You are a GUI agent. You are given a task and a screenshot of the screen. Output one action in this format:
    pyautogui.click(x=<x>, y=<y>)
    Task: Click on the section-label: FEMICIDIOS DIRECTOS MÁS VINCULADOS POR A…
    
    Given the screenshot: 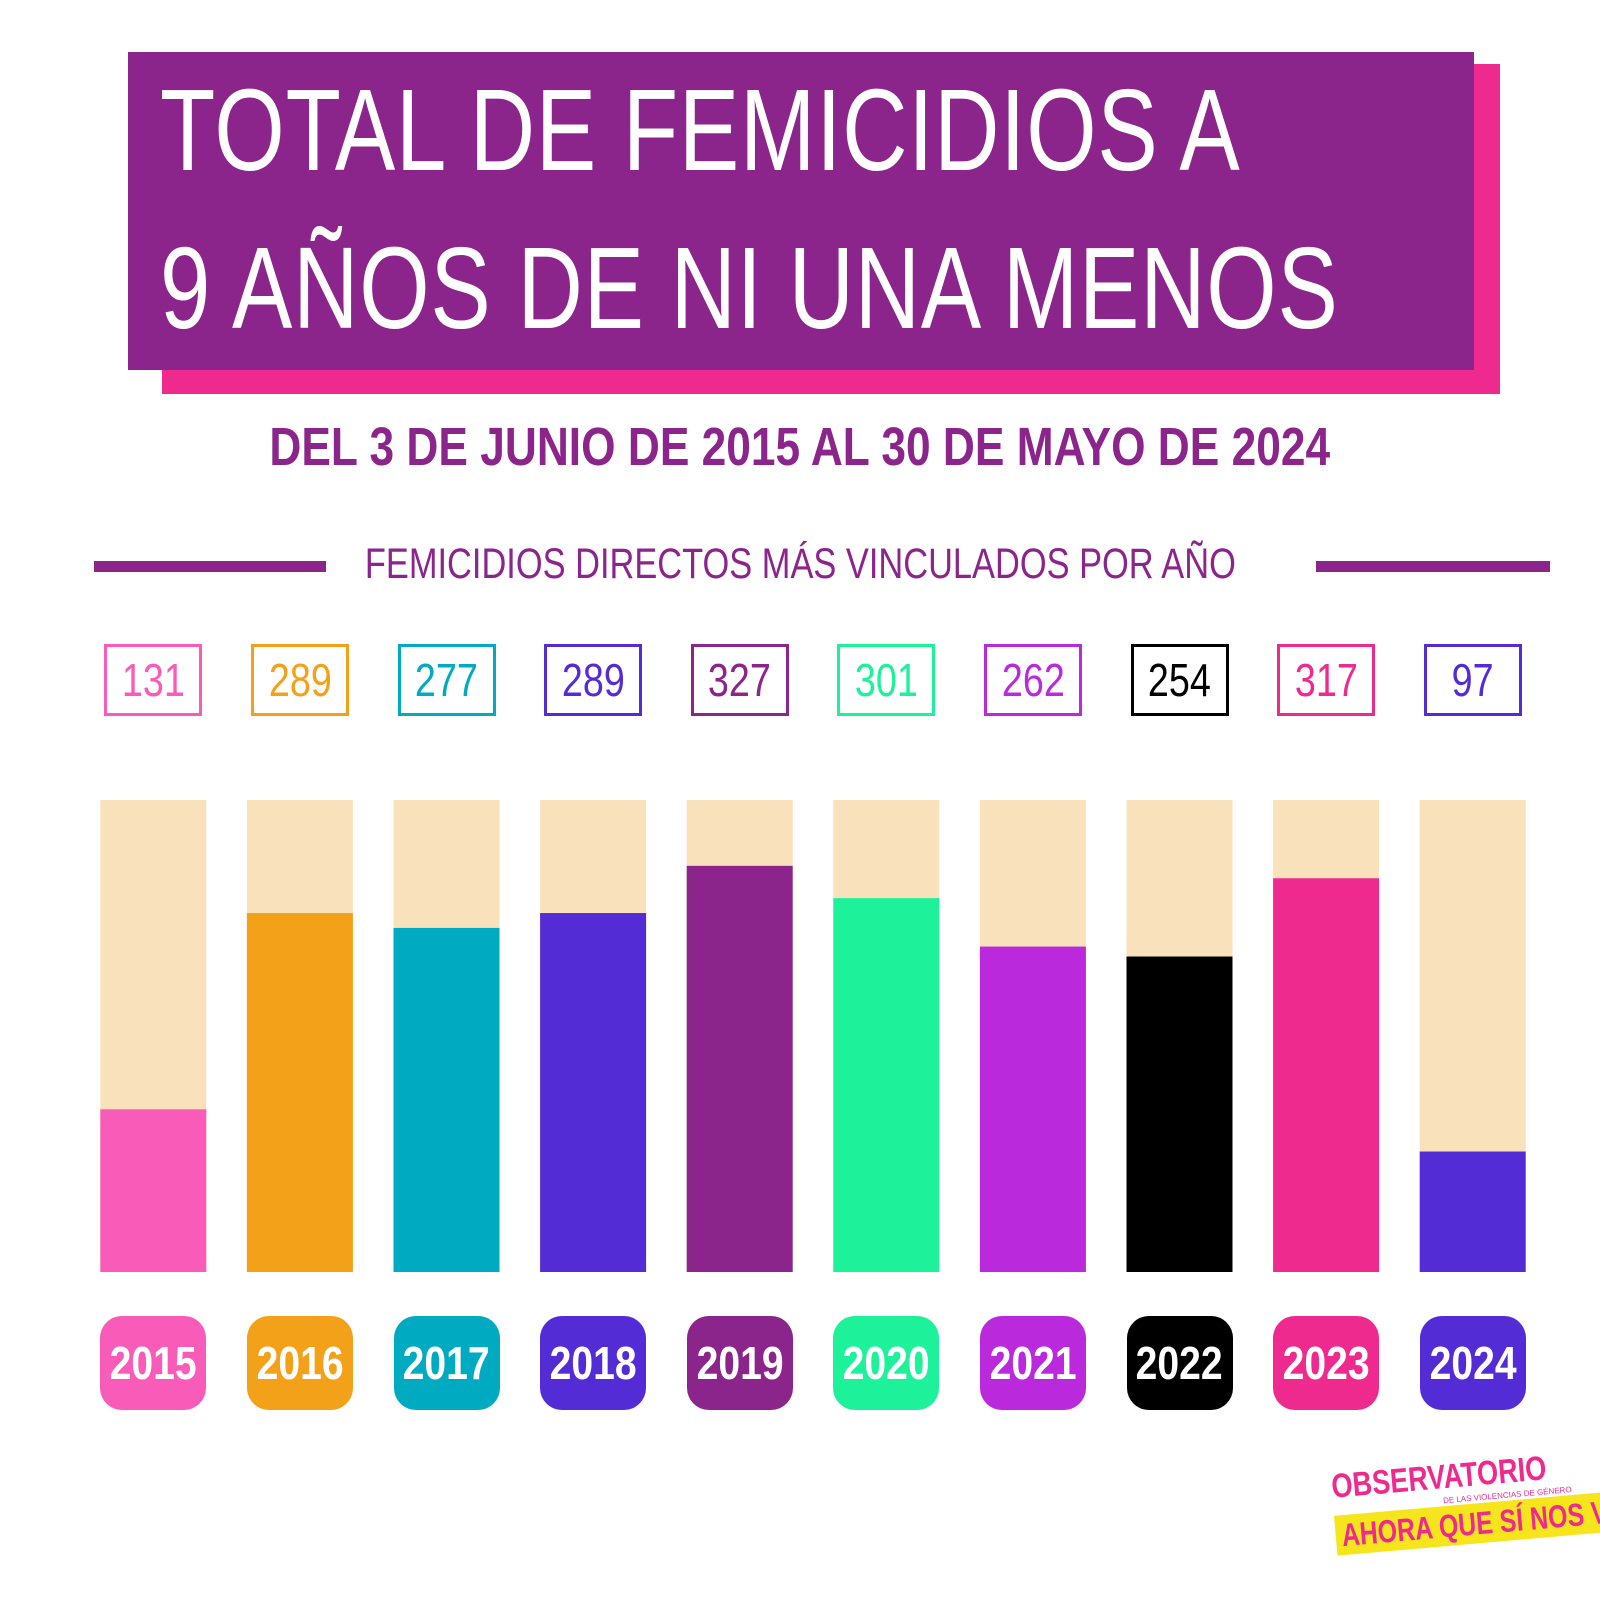 What is the action you would take?
    pyautogui.click(x=800, y=564)
    